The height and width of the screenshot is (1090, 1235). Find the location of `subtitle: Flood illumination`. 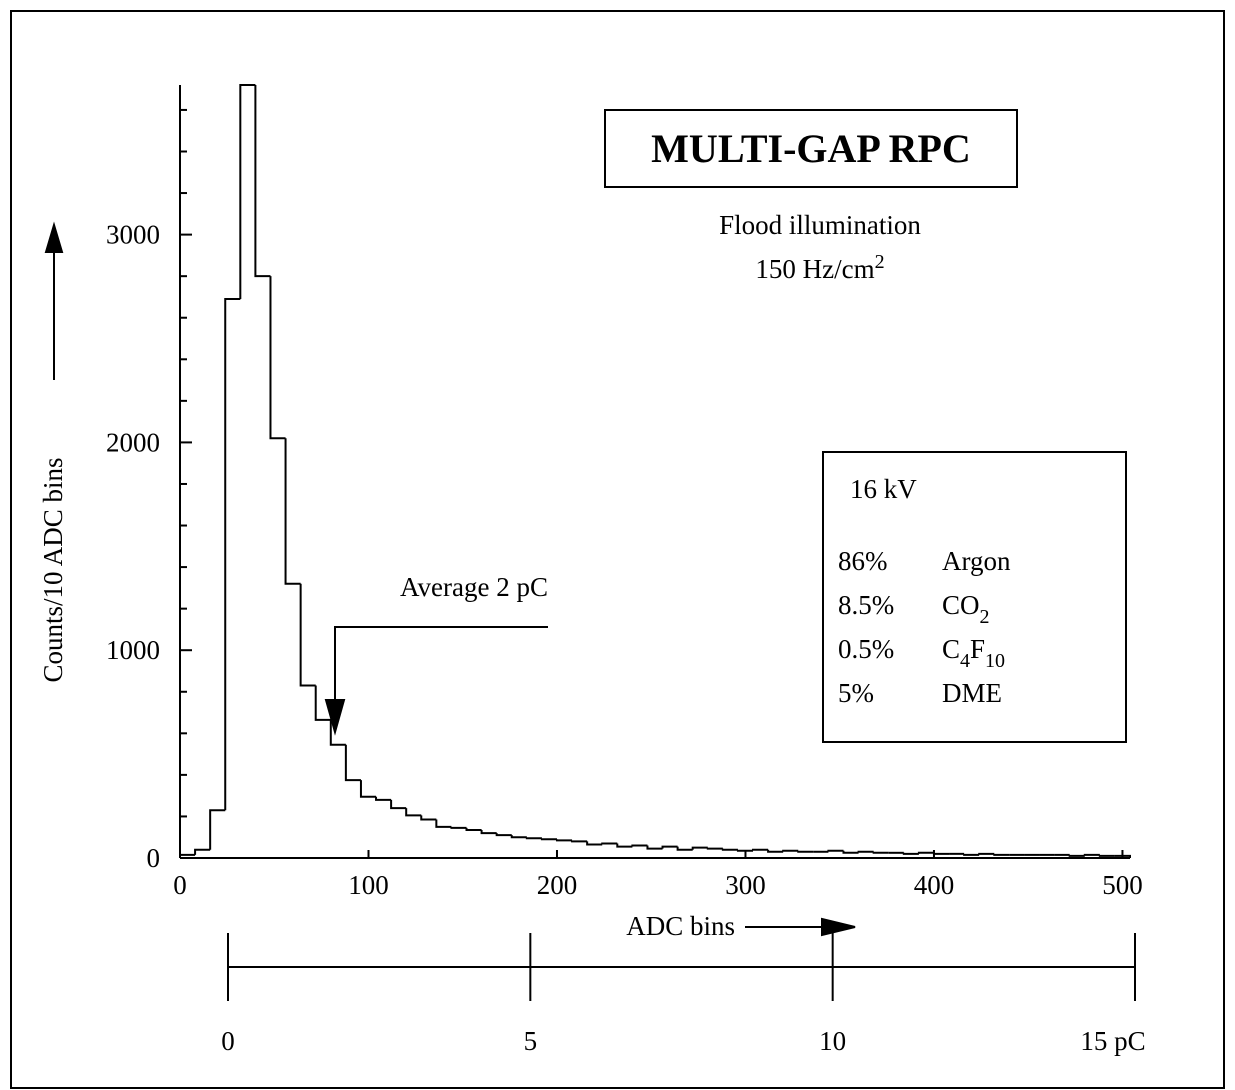

subtitle: Flood illumination is located at coordinates (820, 225).